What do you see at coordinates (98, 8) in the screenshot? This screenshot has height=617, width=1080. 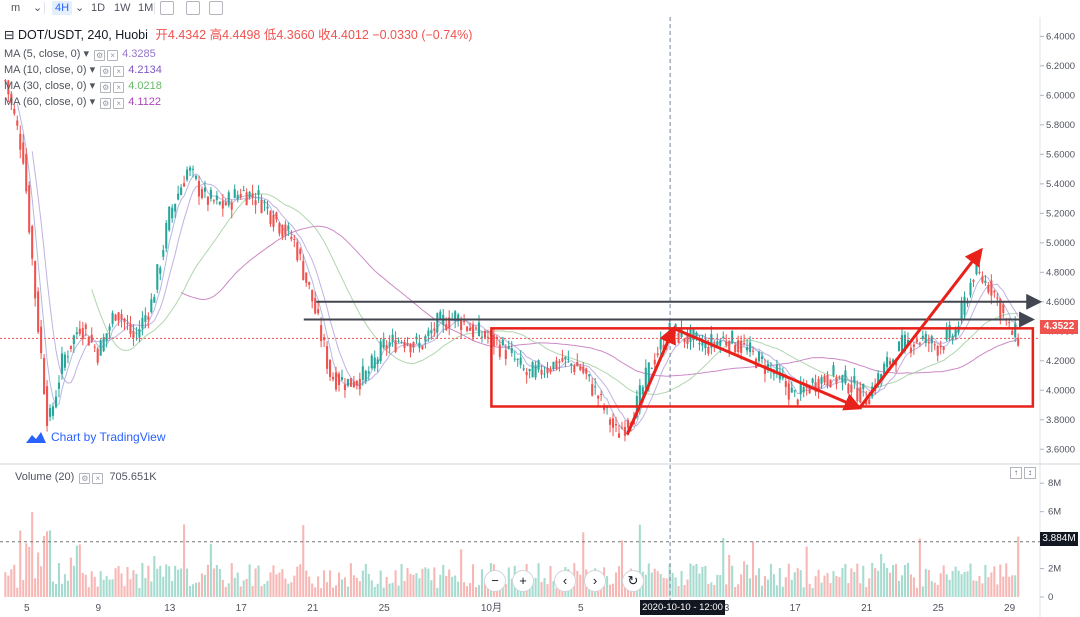 I see `interval-1D: 1D` at bounding box center [98, 8].